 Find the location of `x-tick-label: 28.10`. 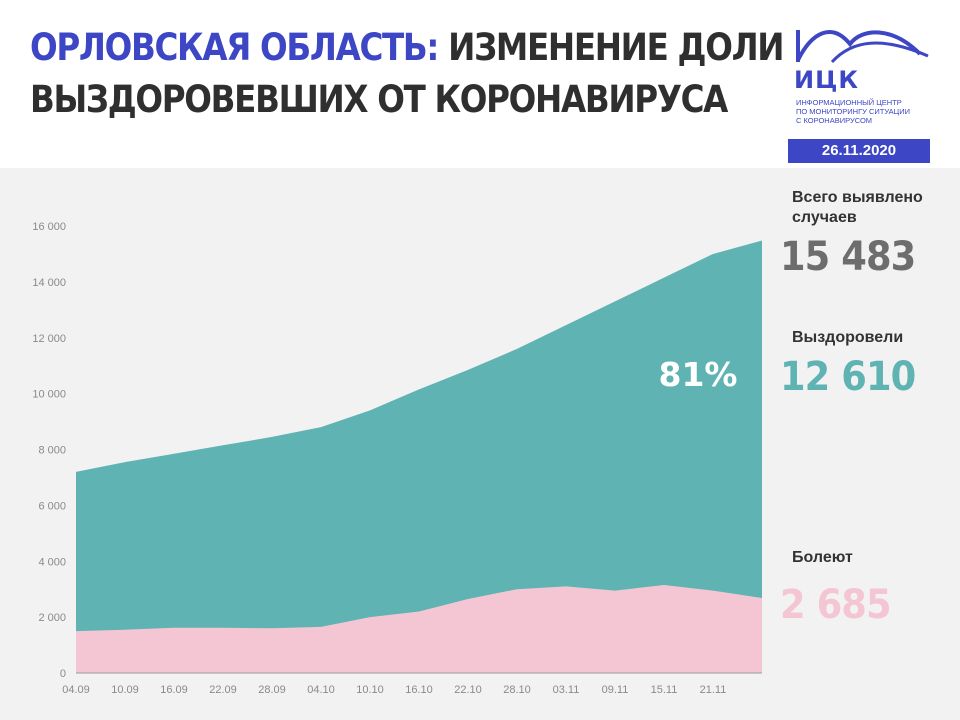

x-tick-label: 28.10 is located at coordinates (517, 690).